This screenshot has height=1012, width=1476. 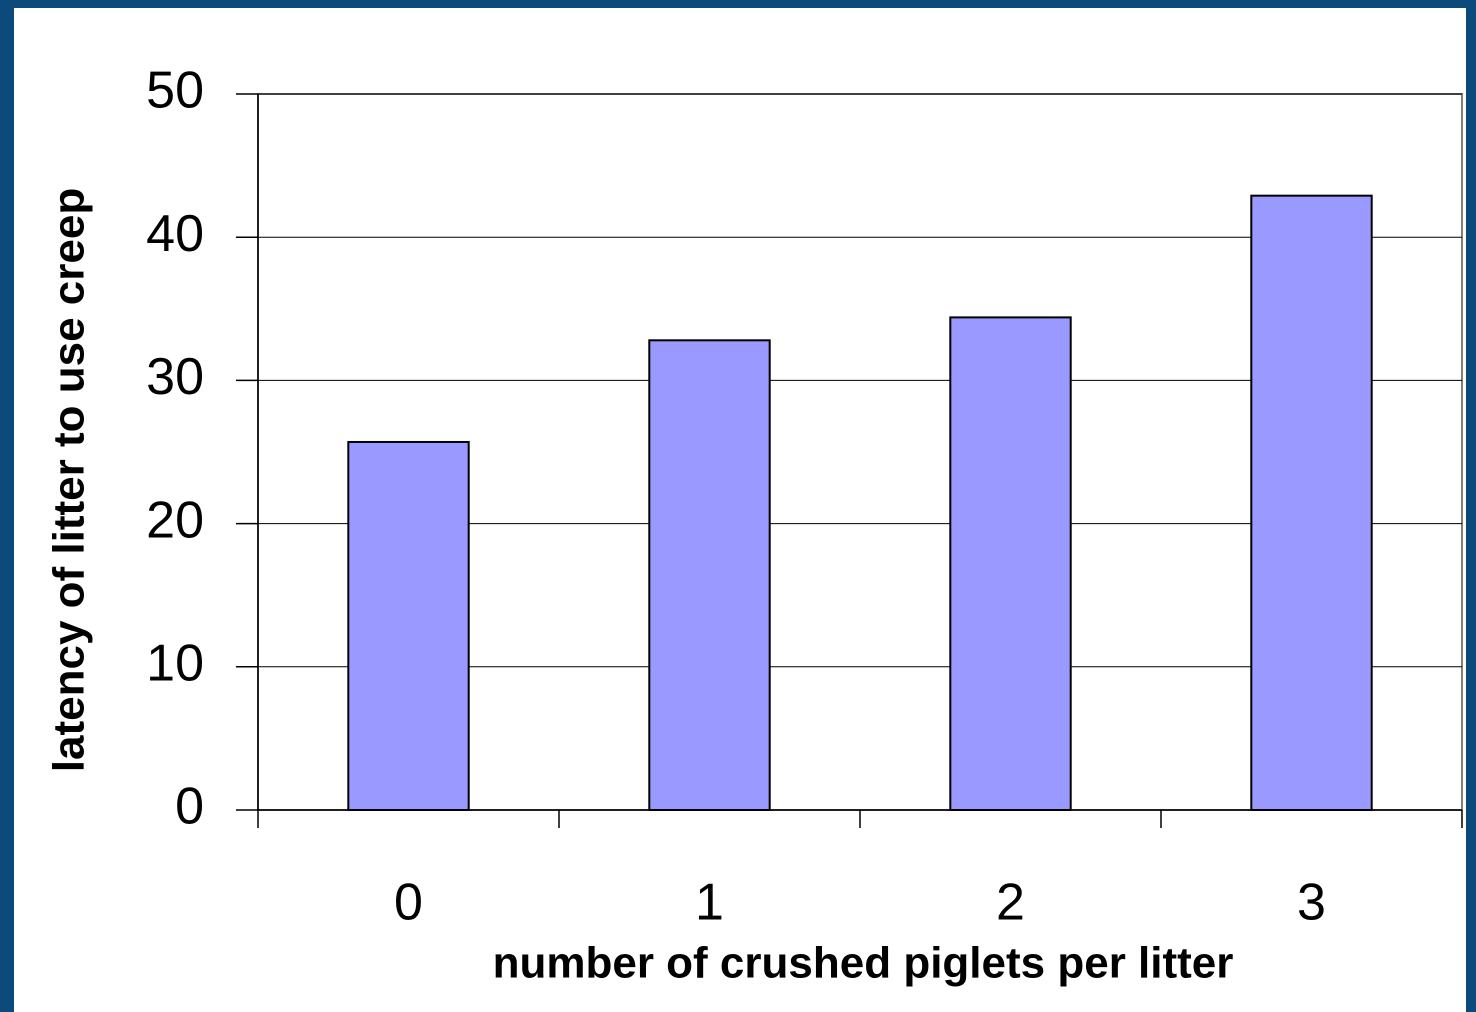 I want to click on y-tick-label: 0, so click(x=189, y=807).